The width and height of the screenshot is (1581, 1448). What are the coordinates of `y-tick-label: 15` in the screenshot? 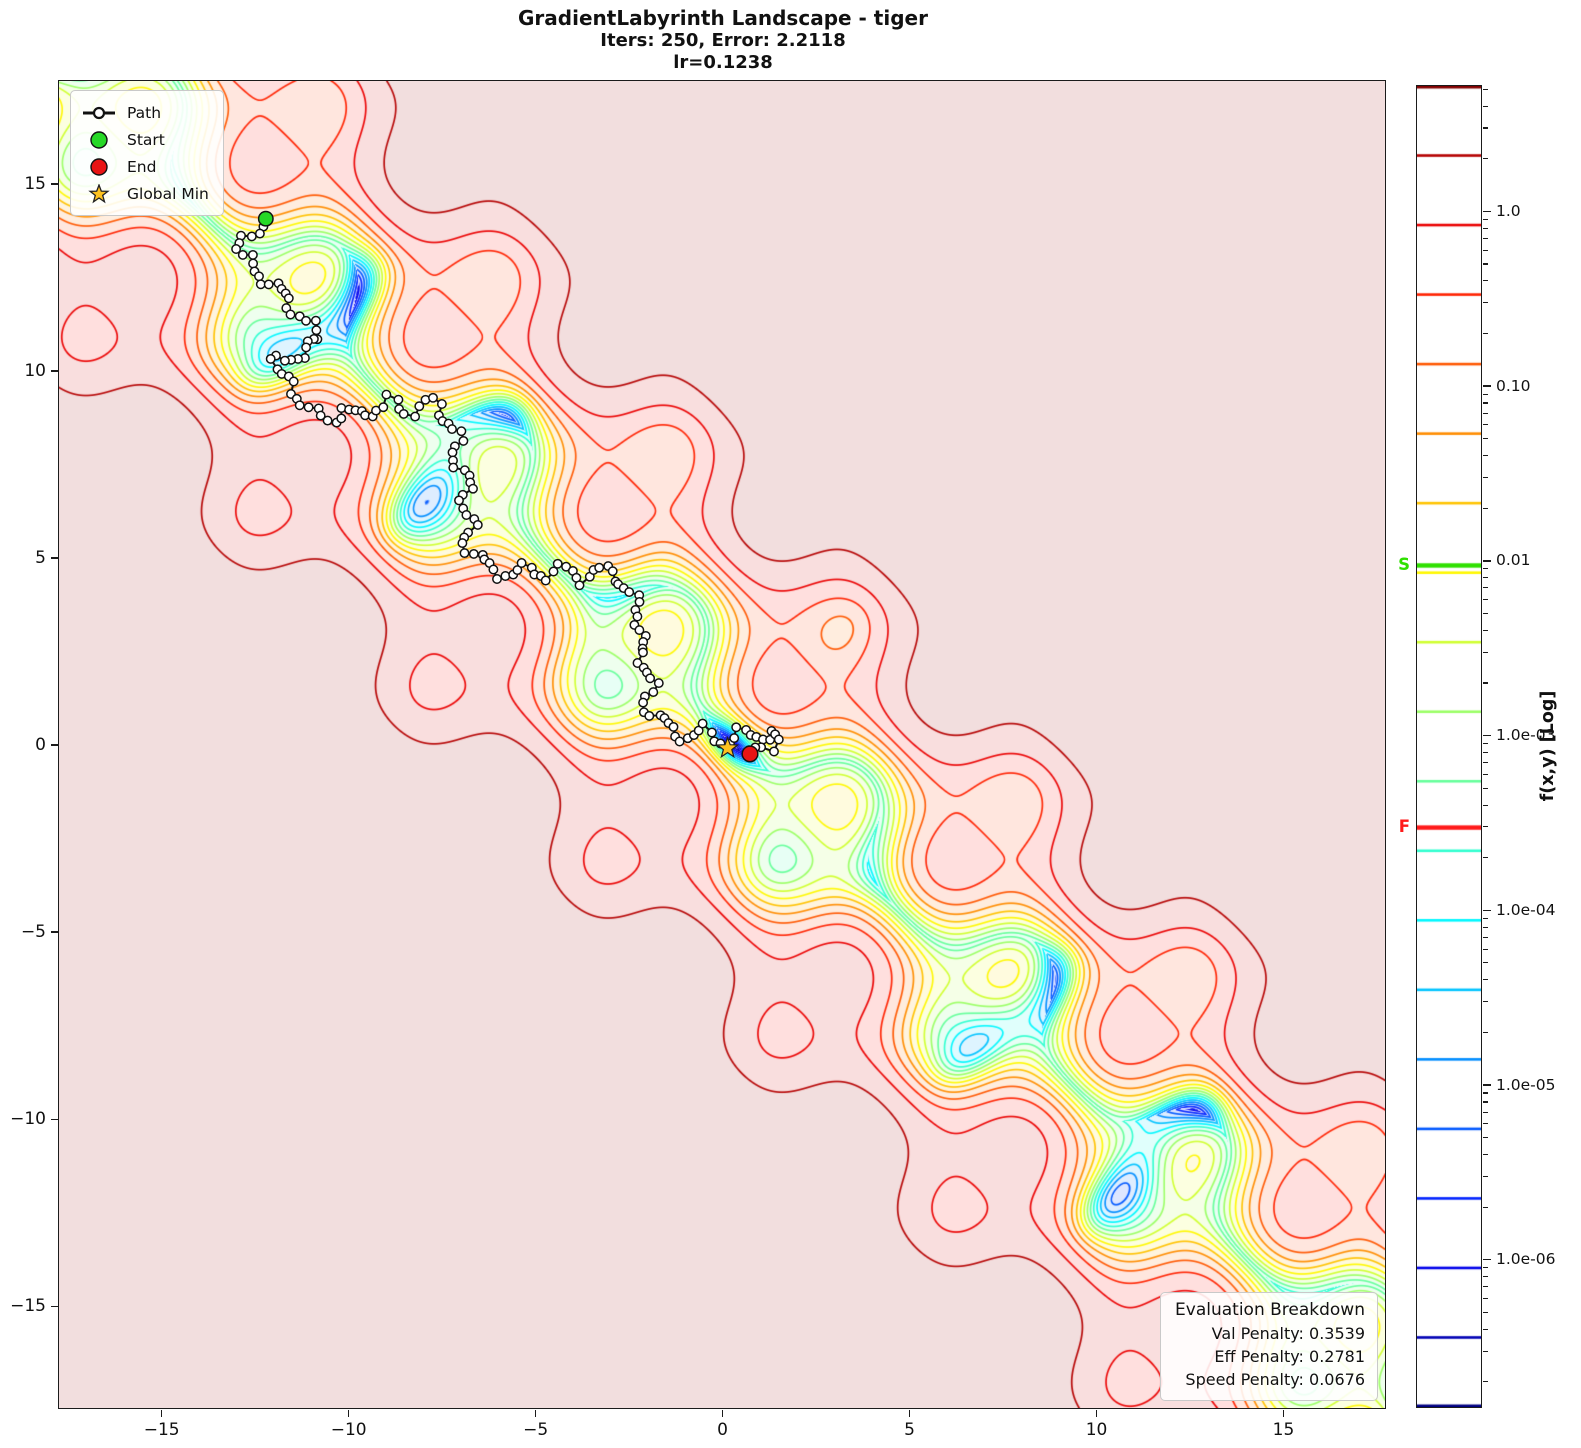 It's located at (35, 183).